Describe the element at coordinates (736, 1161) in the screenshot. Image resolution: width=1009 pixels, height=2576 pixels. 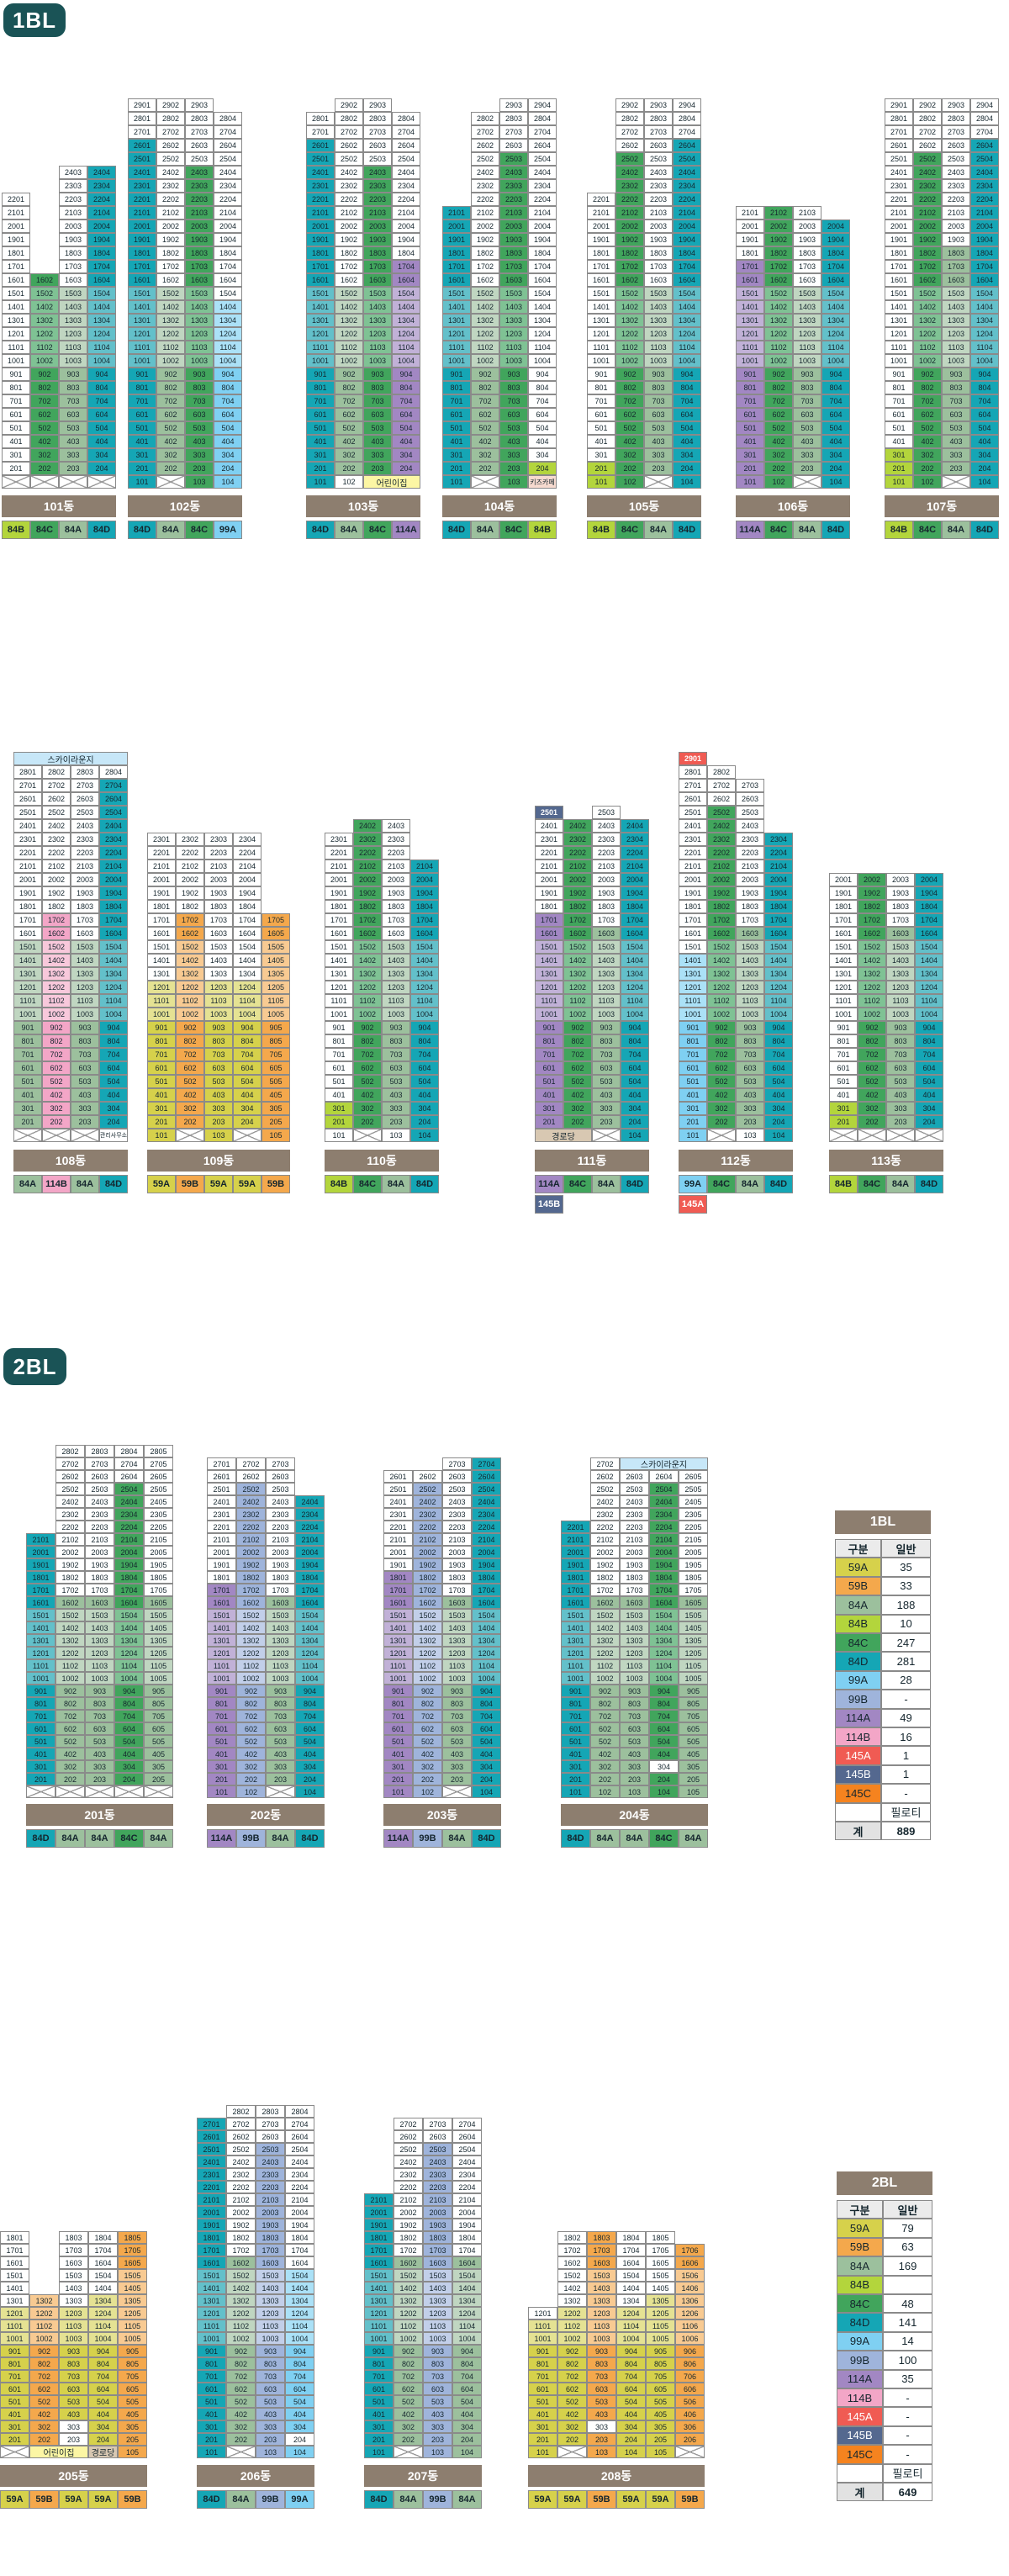
I see `building-label: 112동` at that location.